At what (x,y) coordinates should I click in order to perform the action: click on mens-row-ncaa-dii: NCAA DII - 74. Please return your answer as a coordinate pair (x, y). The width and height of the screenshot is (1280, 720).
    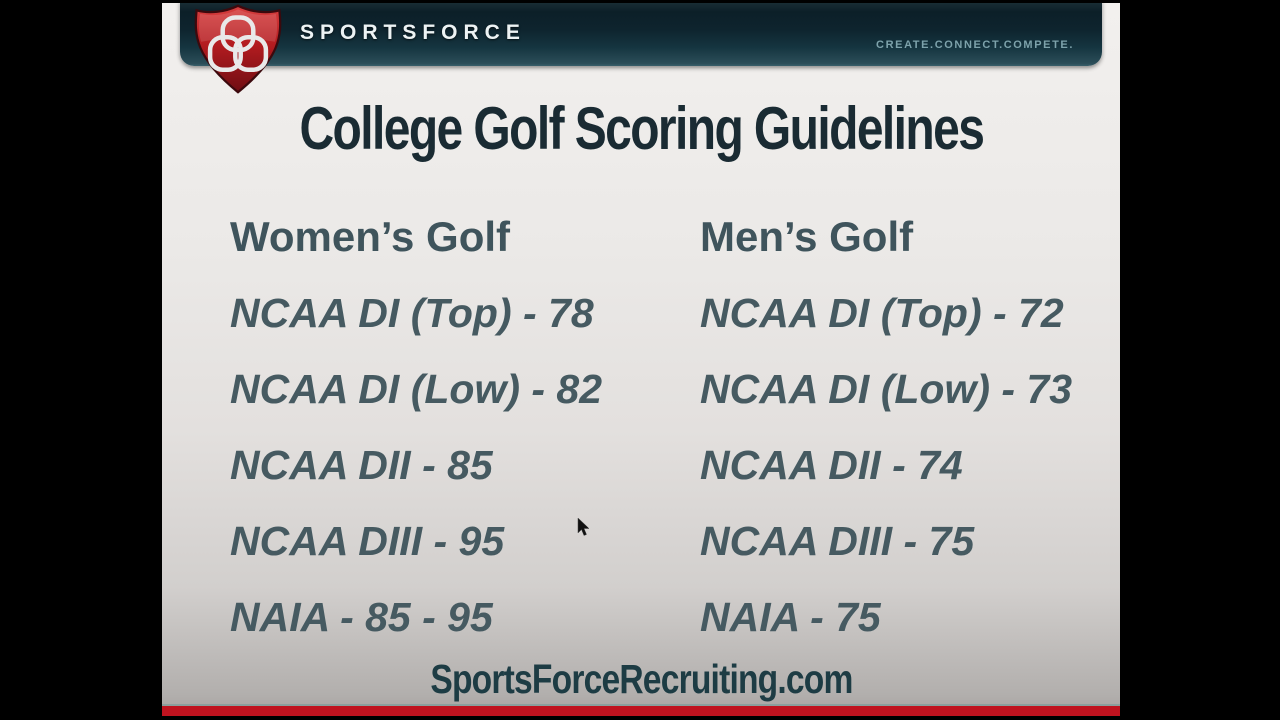
    Looking at the image, I should click on (831, 464).